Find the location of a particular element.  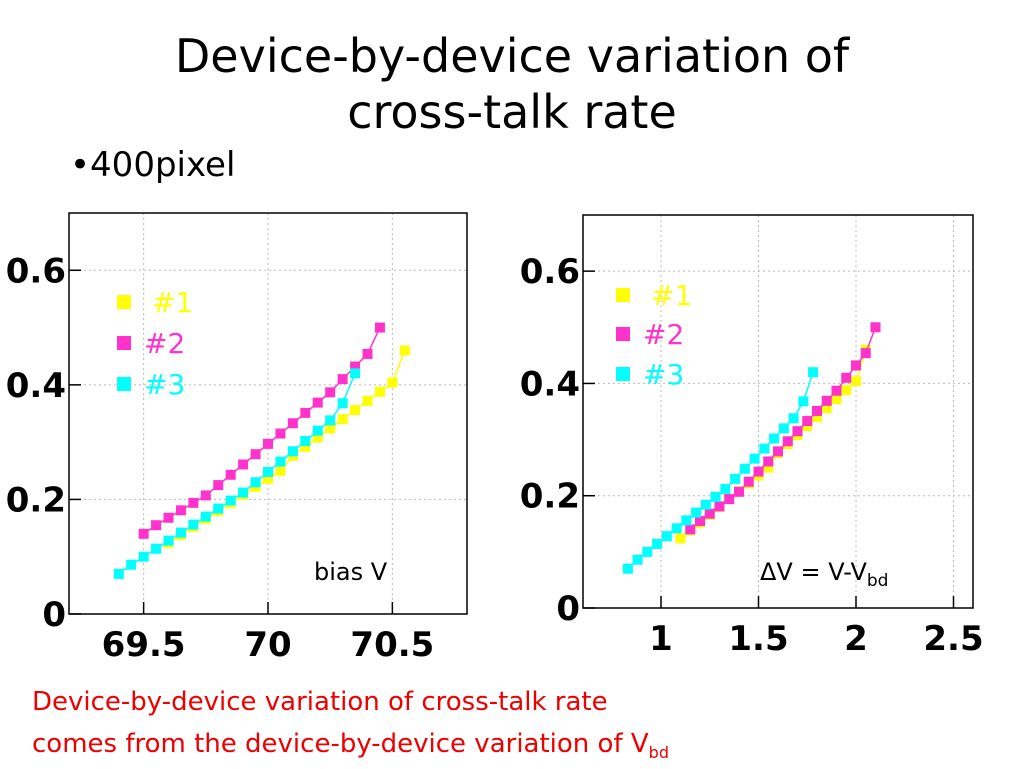

bullet-text: •400pixel is located at coordinates (153, 165).